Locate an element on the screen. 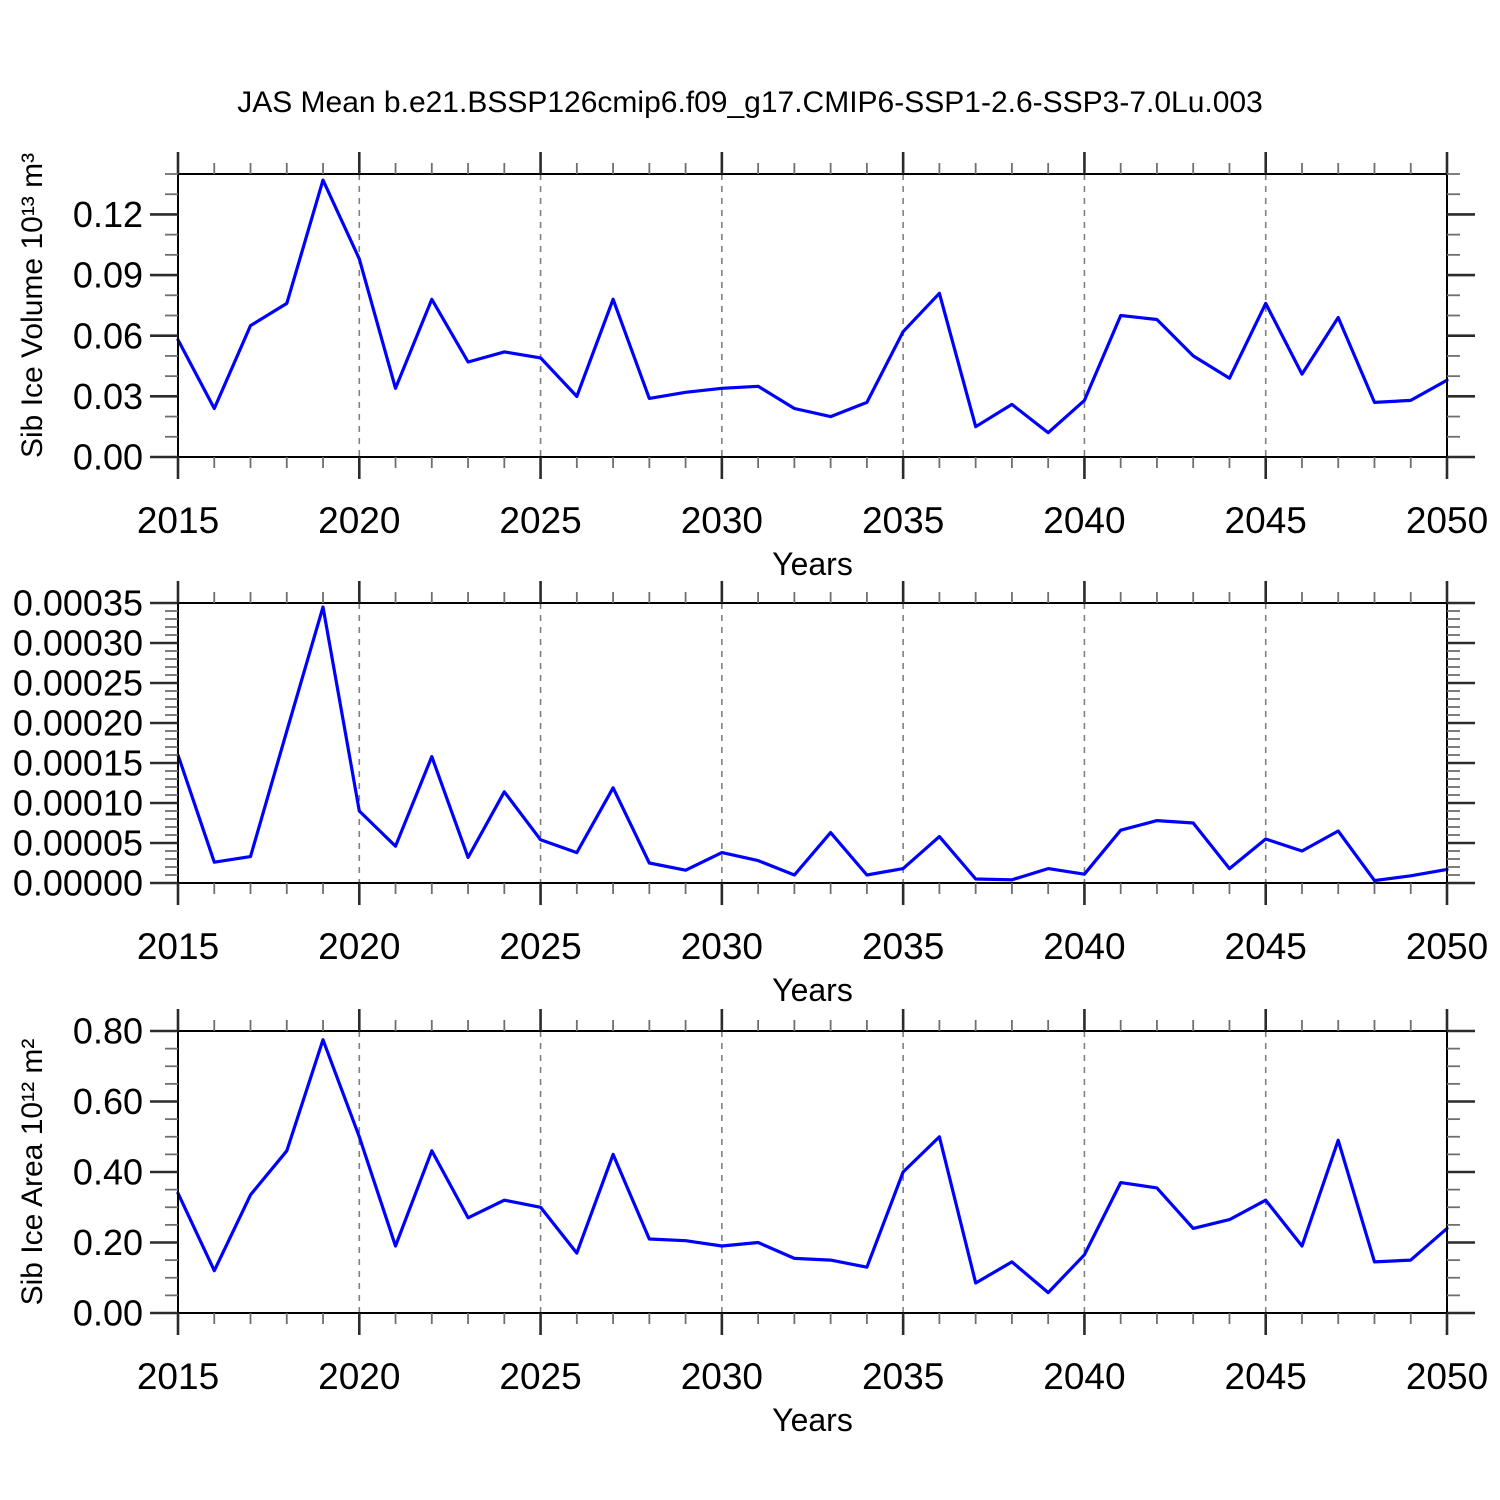 This screenshot has width=1500, height=1500. y-tick-label: 0.00015 is located at coordinates (78, 763).